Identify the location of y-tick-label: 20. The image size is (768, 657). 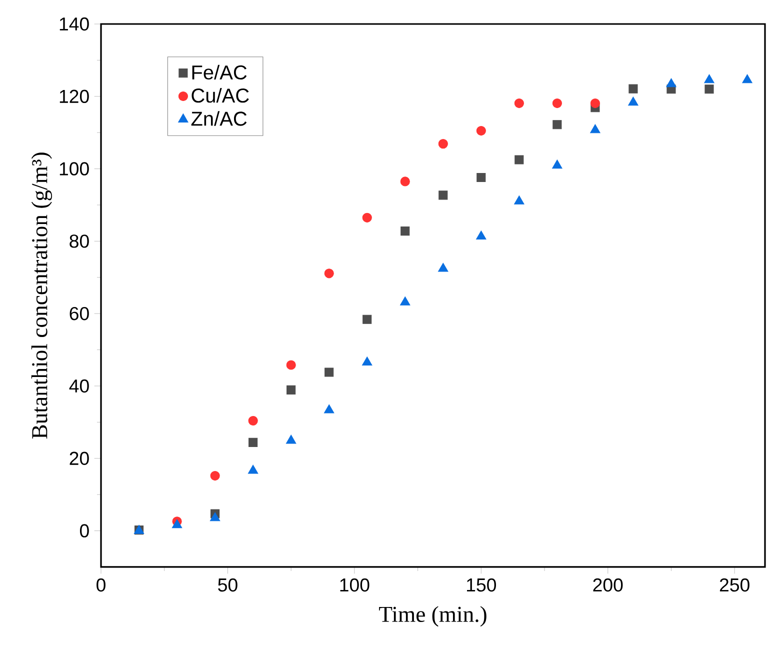
(79, 458).